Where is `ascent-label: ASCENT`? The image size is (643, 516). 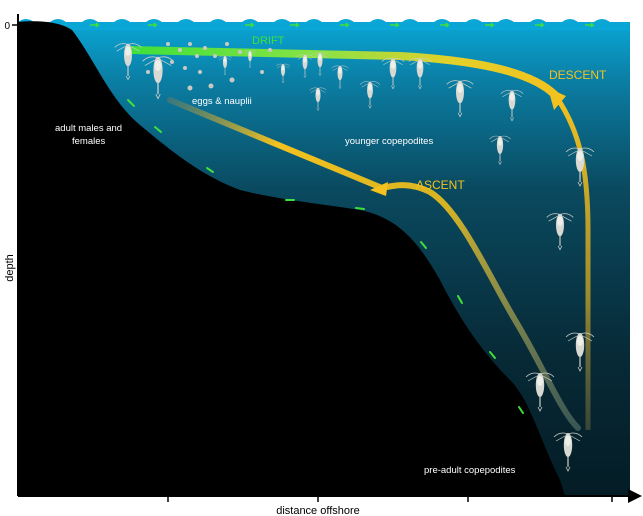
ascent-label: ASCENT is located at coordinates (440, 185).